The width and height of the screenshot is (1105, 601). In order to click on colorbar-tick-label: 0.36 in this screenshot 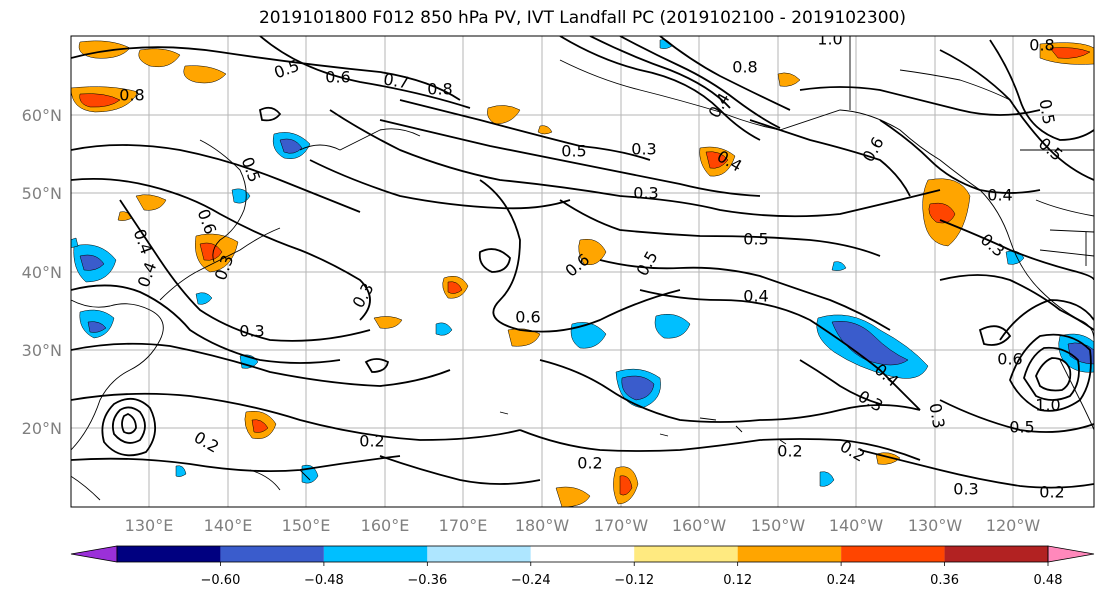, I will do `click(944, 580)`.